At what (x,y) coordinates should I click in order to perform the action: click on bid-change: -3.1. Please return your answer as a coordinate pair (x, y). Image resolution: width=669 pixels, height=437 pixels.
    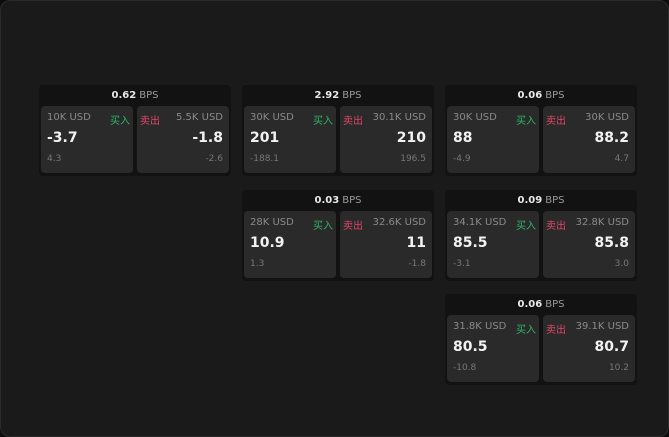
    Looking at the image, I should click on (462, 264).